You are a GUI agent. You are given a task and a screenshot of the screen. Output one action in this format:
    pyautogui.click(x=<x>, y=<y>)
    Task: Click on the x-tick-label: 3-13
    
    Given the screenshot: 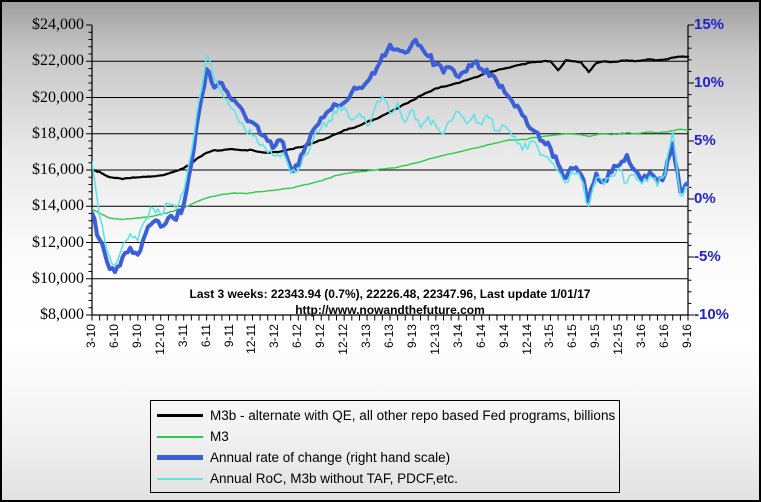 What is the action you would take?
    pyautogui.click(x=366, y=336)
    